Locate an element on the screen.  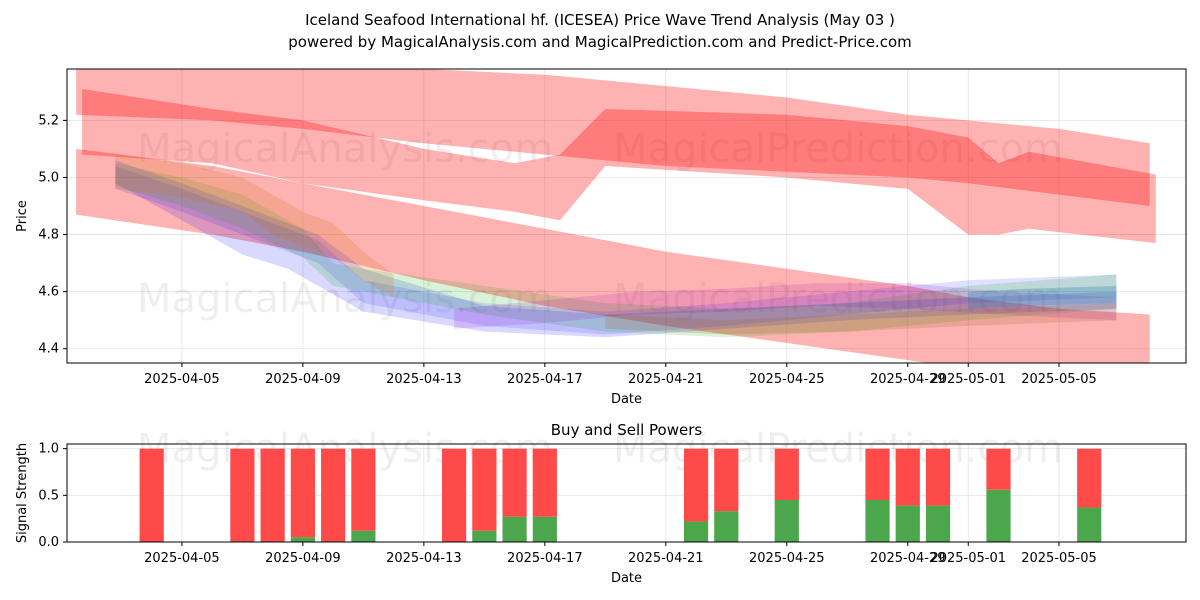
signal-x-tick-label-6: 2025-04-29 is located at coordinates (908, 558).